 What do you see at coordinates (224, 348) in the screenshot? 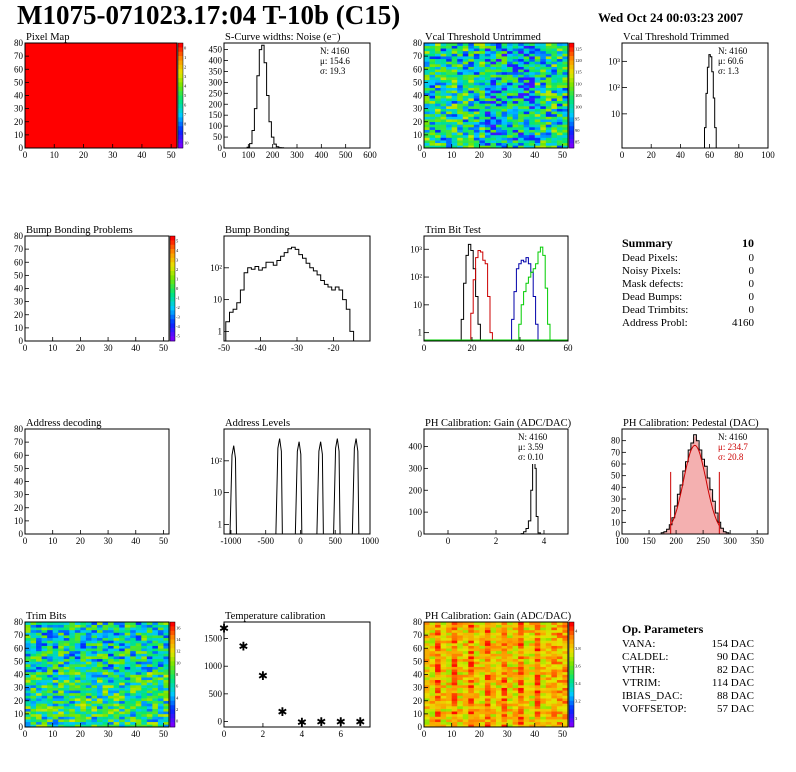
I see `bump-bonding-x-tick-label: -50` at bounding box center [224, 348].